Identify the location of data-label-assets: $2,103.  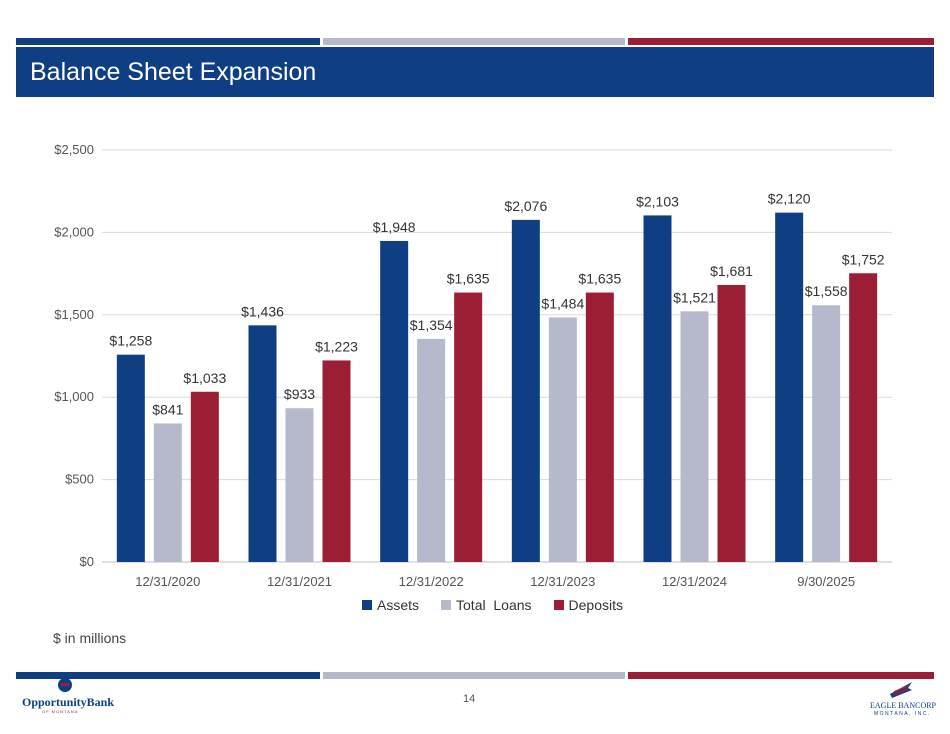
(657, 201).